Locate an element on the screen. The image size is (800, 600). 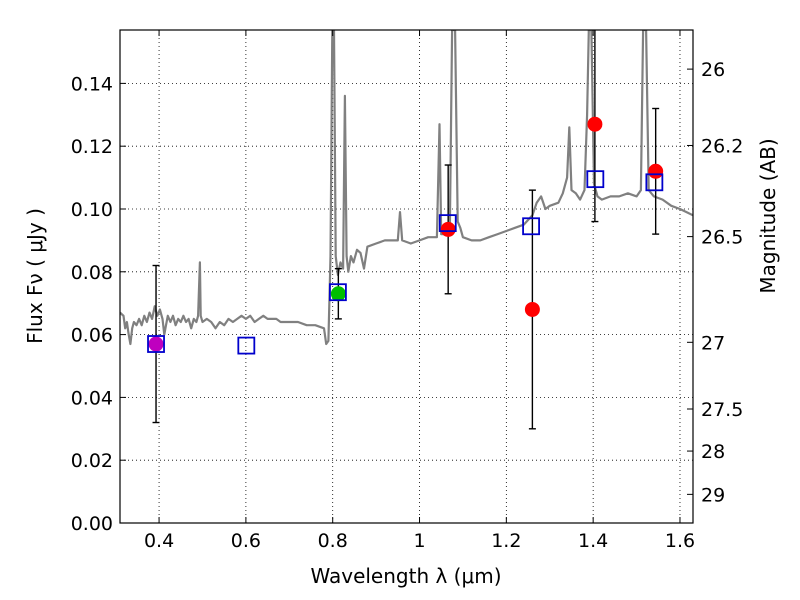
magnitude-tick-label: 27 is located at coordinates (713, 343).